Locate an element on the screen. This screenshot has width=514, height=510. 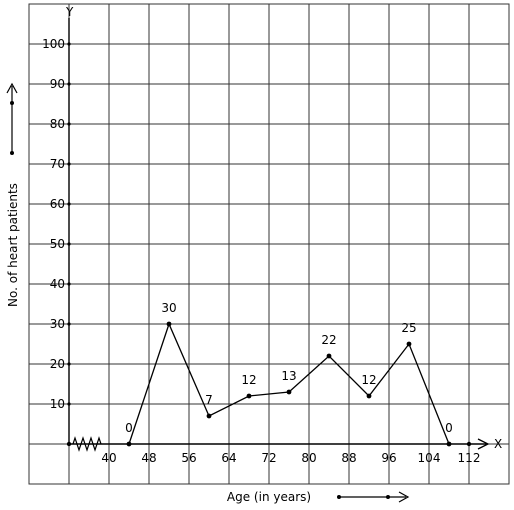
y-title-arrowhead is located at coordinates (12, 88).